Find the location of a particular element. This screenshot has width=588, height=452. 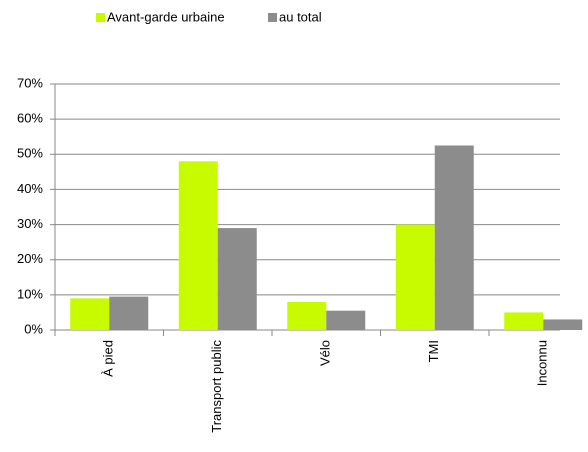

y-tick-label: 70% is located at coordinates (30, 82).